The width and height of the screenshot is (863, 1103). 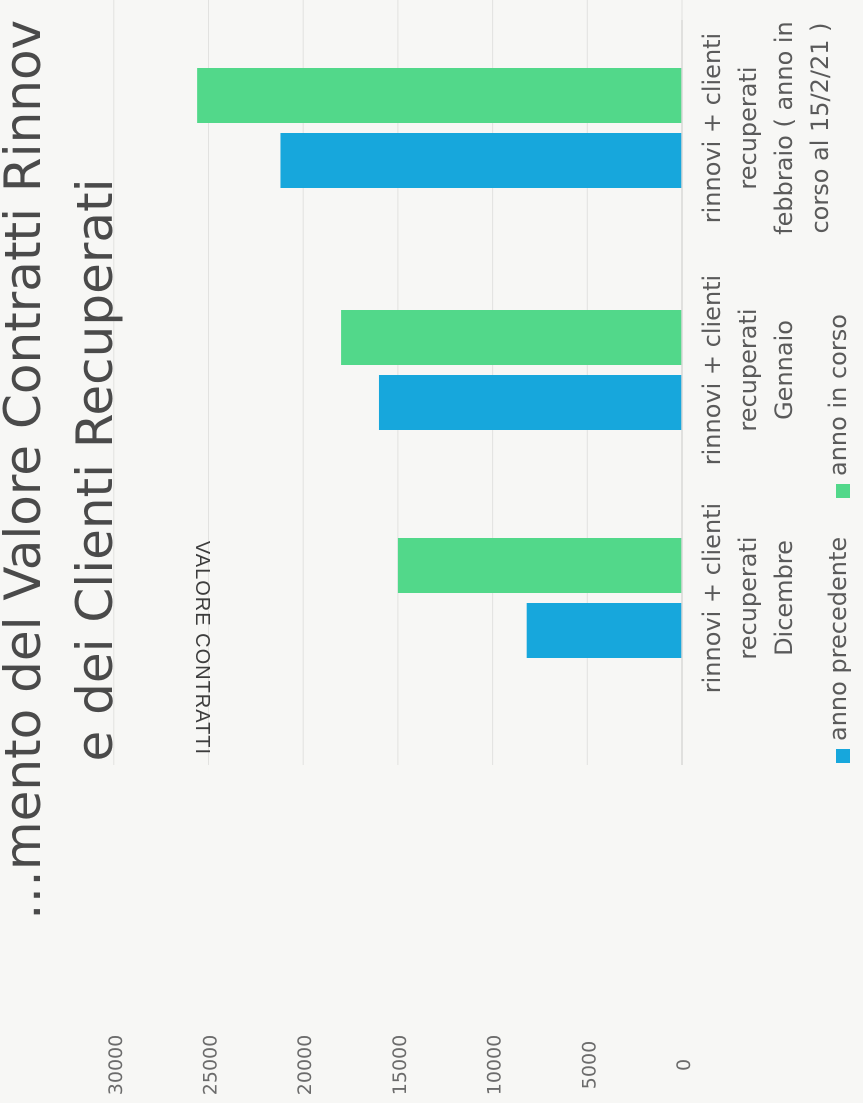 What do you see at coordinates (400, 1065) in the screenshot?
I see `y-tick-label: 15000` at bounding box center [400, 1065].